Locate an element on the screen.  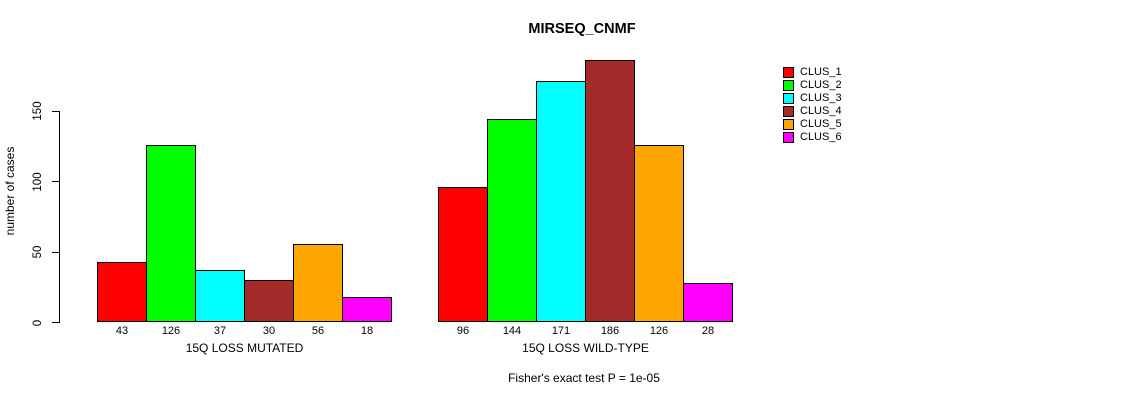
bar-value-label: 43 is located at coordinates (122, 331).